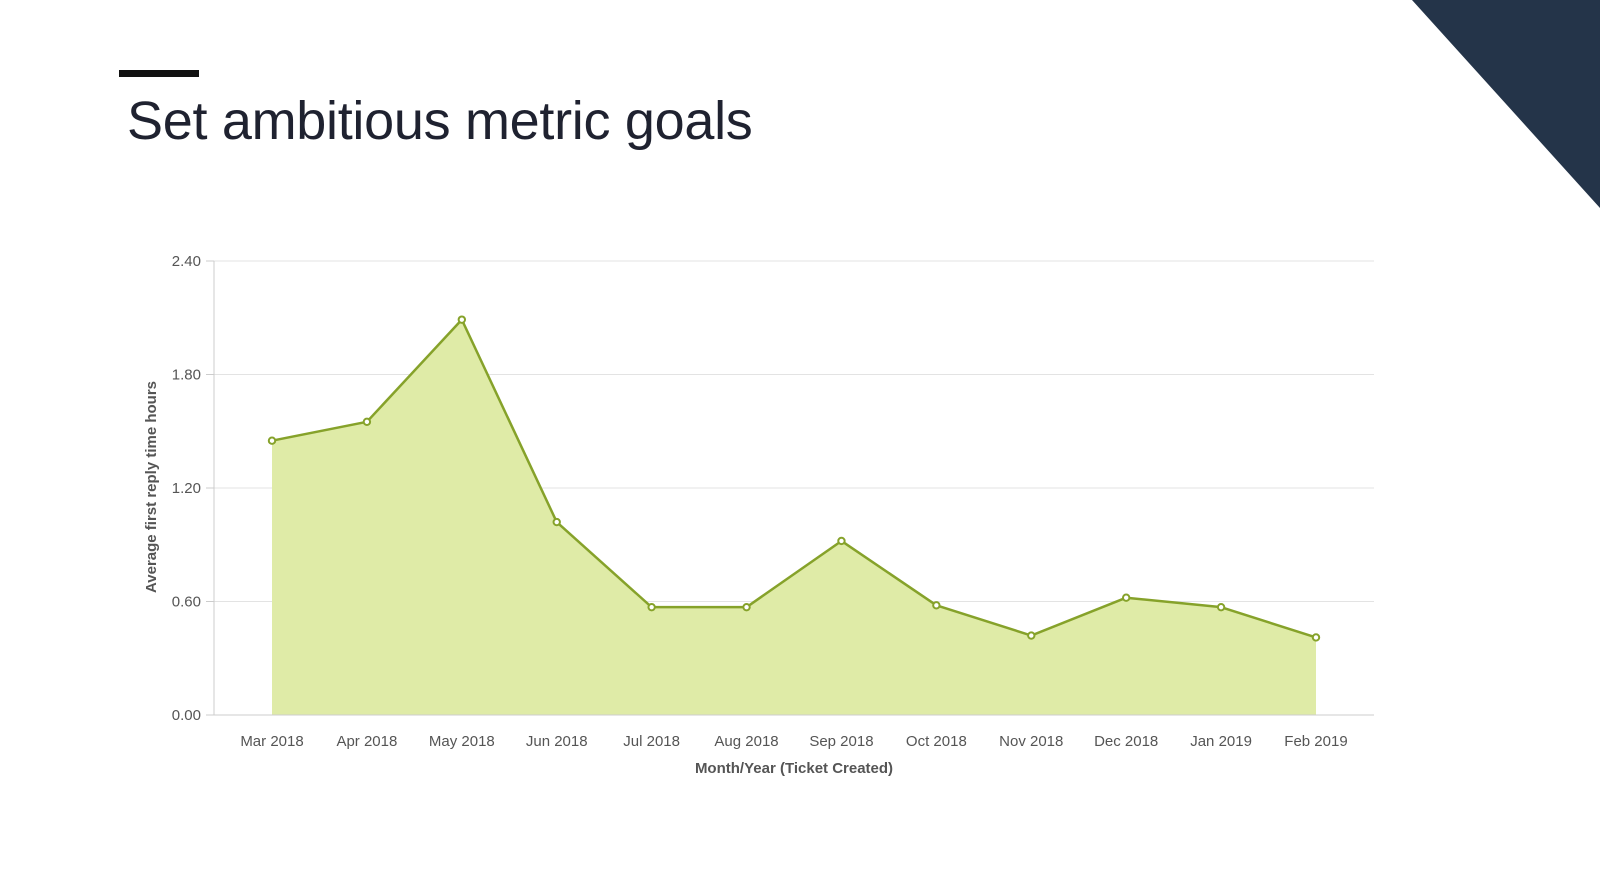  What do you see at coordinates (557, 741) in the screenshot?
I see `x-tick-label: Jun 2018` at bounding box center [557, 741].